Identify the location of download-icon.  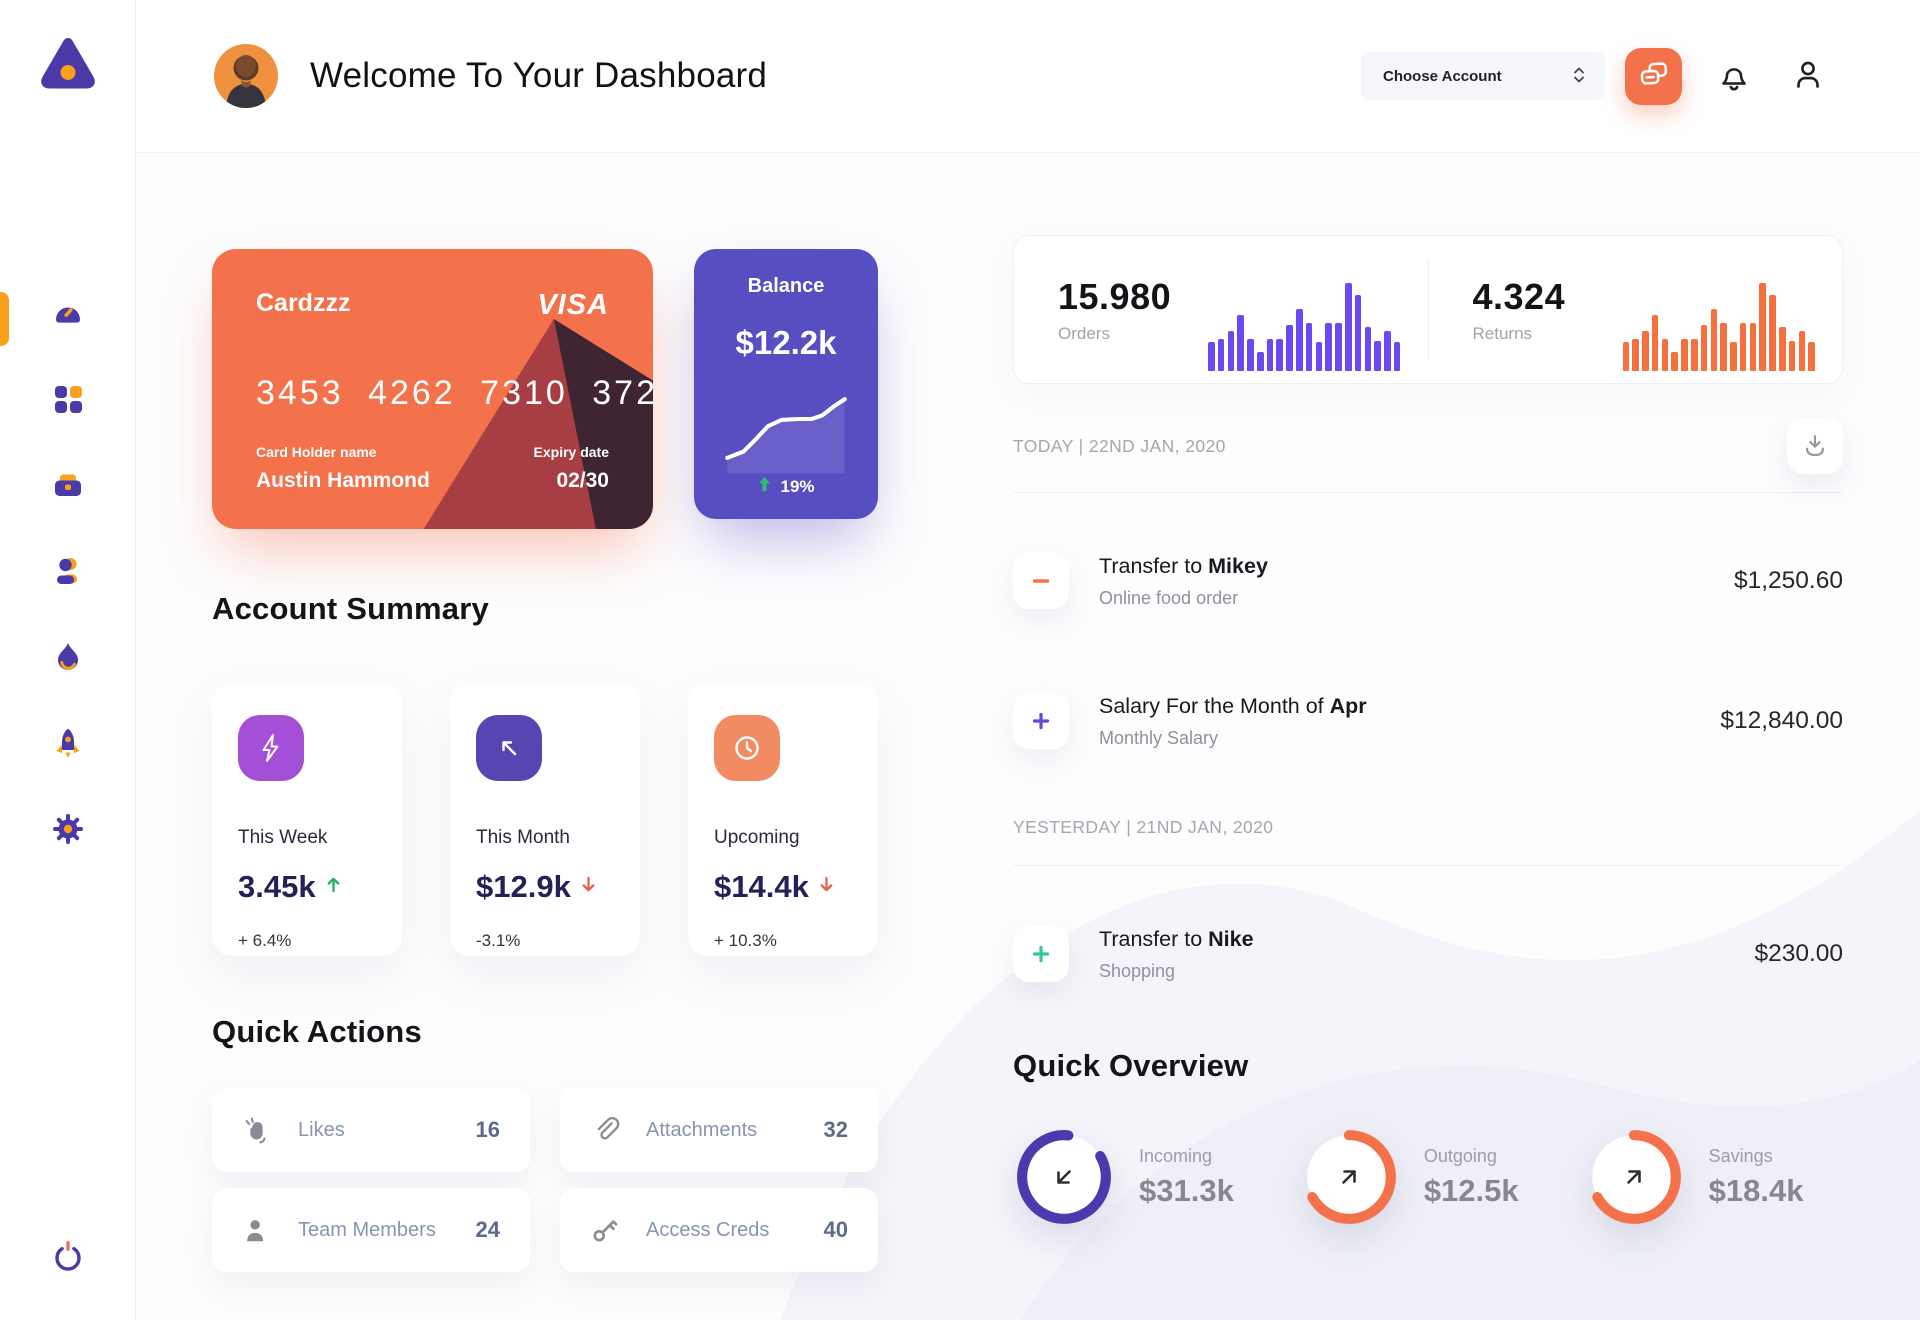
(1815, 446).